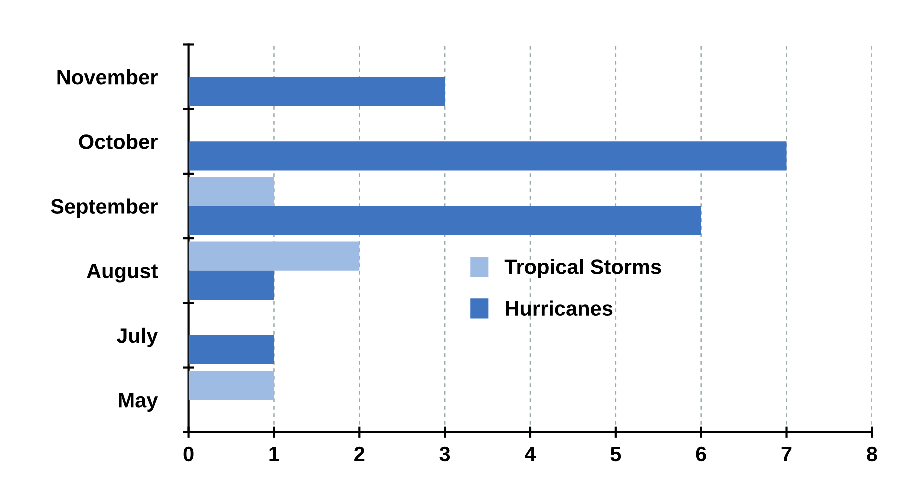  Describe the element at coordinates (445, 454) in the screenshot. I see `x-tick-label: 3` at that location.